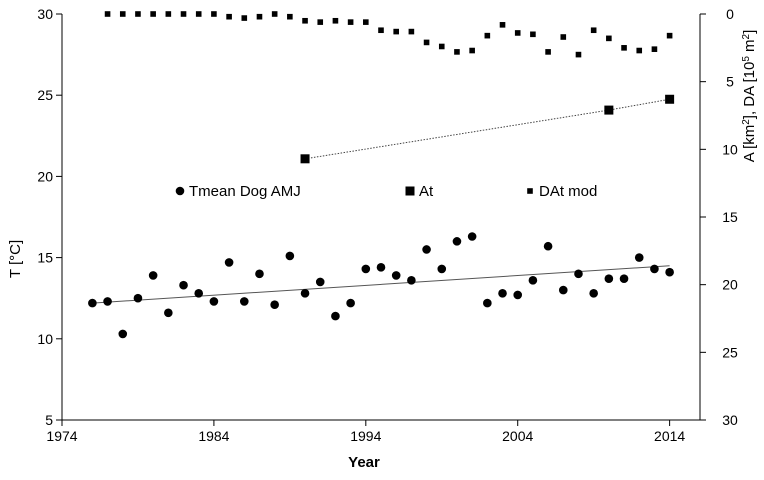 Image resolution: width=764 pixels, height=480 pixels. Describe the element at coordinates (245, 191) in the screenshot. I see `legend-label: Tmean Dog AMJ` at that location.